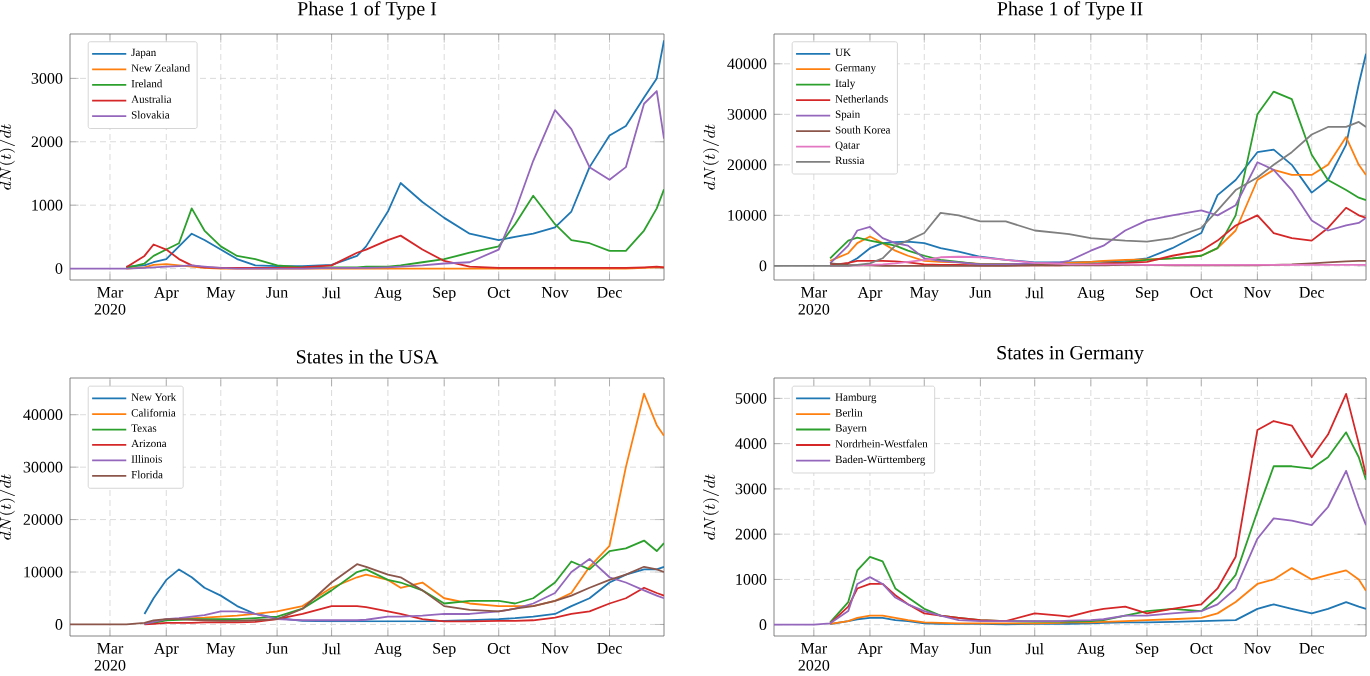  I want to click on chart-title: States in Germany, so click(1070, 355).